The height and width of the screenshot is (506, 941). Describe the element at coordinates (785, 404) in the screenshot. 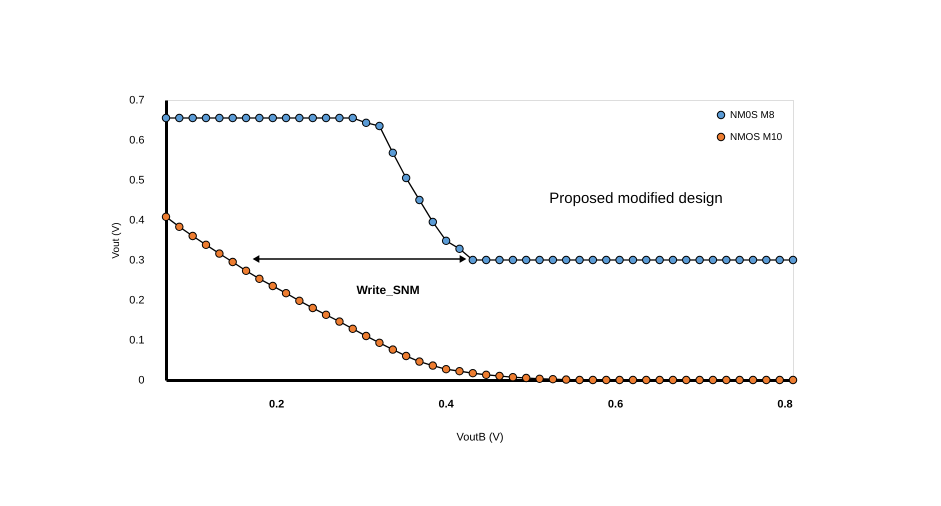

I see `x-tick-label: 0.8` at that location.